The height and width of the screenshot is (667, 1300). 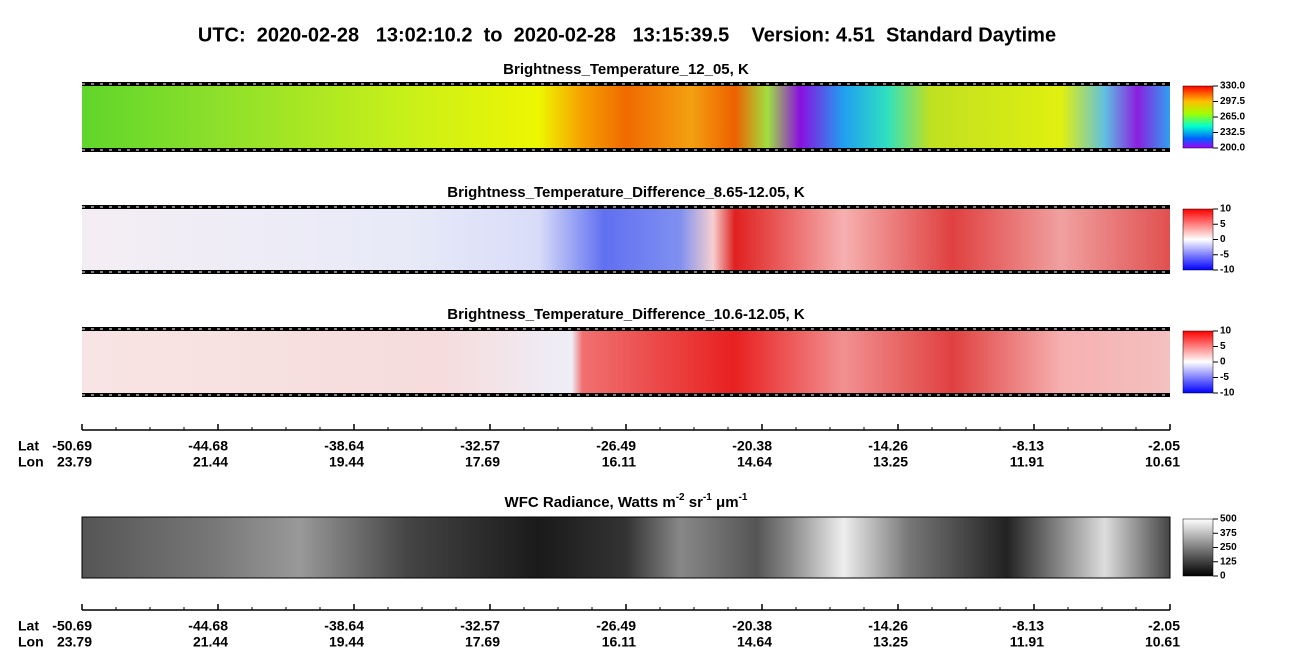 I want to click on colorbar-label: 200.0, so click(x=1232, y=148).